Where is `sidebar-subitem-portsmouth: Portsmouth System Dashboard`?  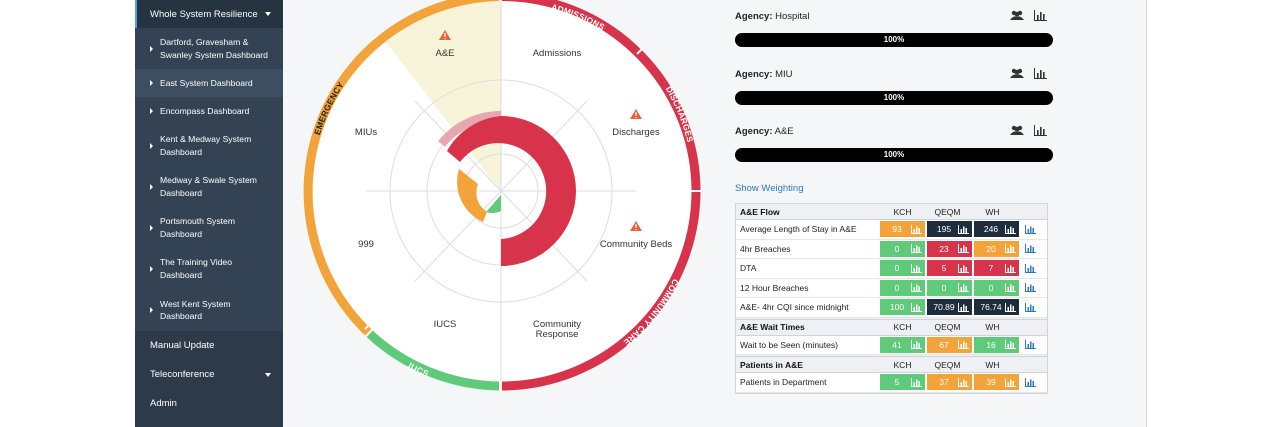 sidebar-subitem-portsmouth: Portsmouth System Dashboard is located at coordinates (209, 227).